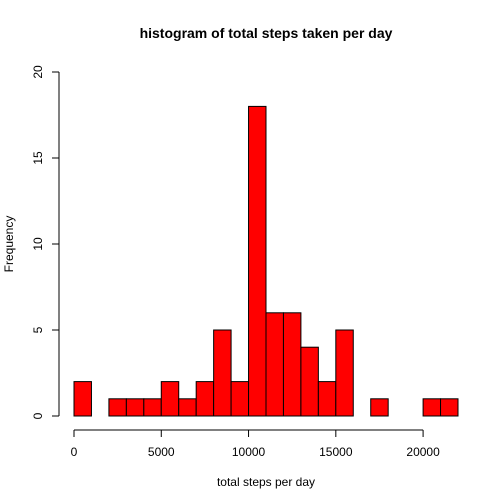 This screenshot has height=504, width=504. What do you see at coordinates (266, 33) in the screenshot?
I see `chart-title: histogram of total steps taken per day` at bounding box center [266, 33].